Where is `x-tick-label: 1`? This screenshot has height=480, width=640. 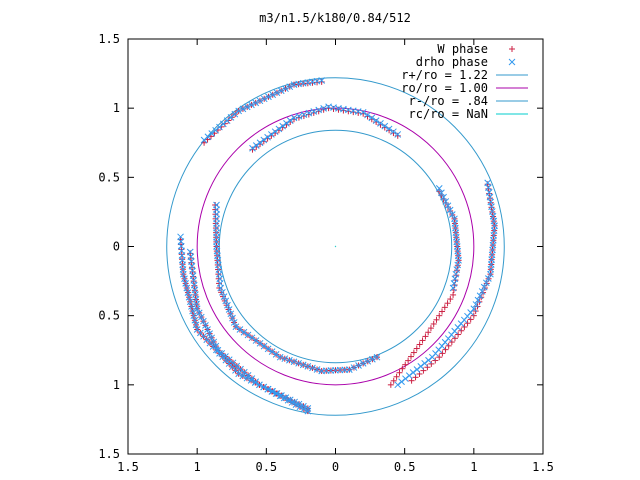 x-tick-label: 1 is located at coordinates (197, 467).